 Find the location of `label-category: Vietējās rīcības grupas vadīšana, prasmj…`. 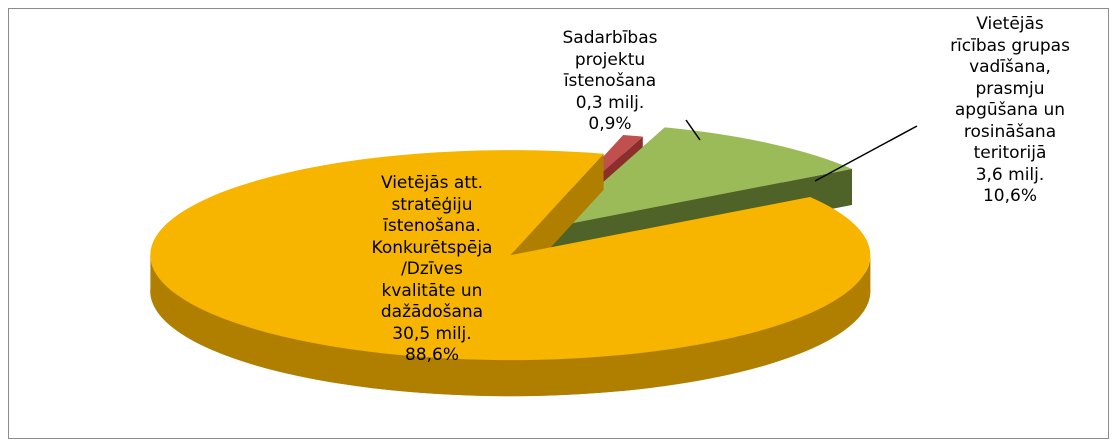

label-category: Vietējās rīcības grupas vadīšana, prasmj… is located at coordinates (1010, 88).